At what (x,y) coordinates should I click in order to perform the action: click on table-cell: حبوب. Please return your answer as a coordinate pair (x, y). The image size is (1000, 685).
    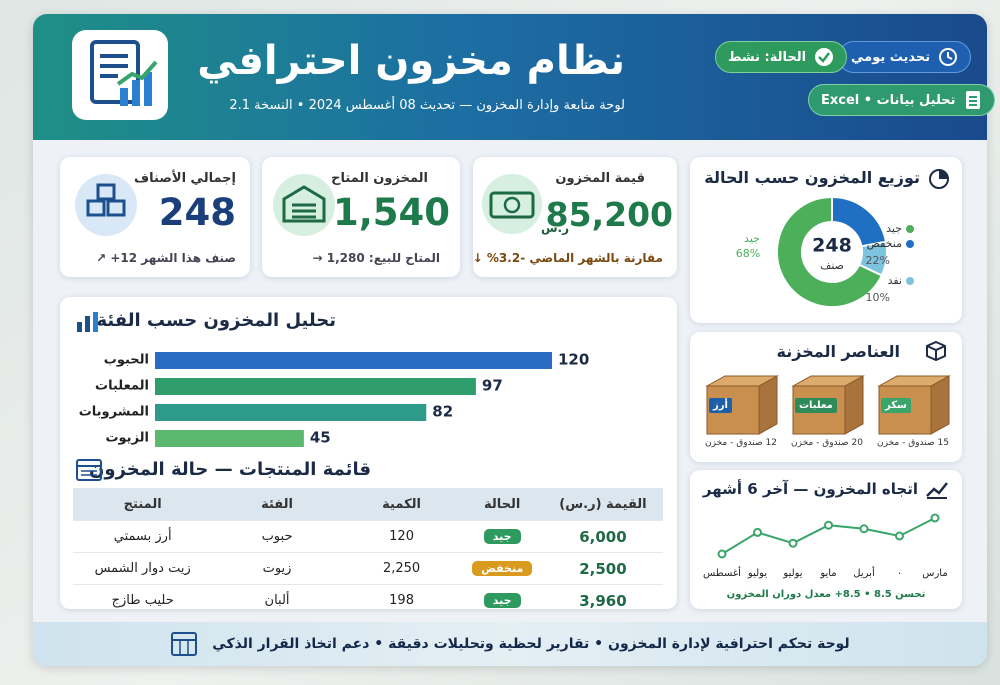
    Looking at the image, I should click on (277, 536).